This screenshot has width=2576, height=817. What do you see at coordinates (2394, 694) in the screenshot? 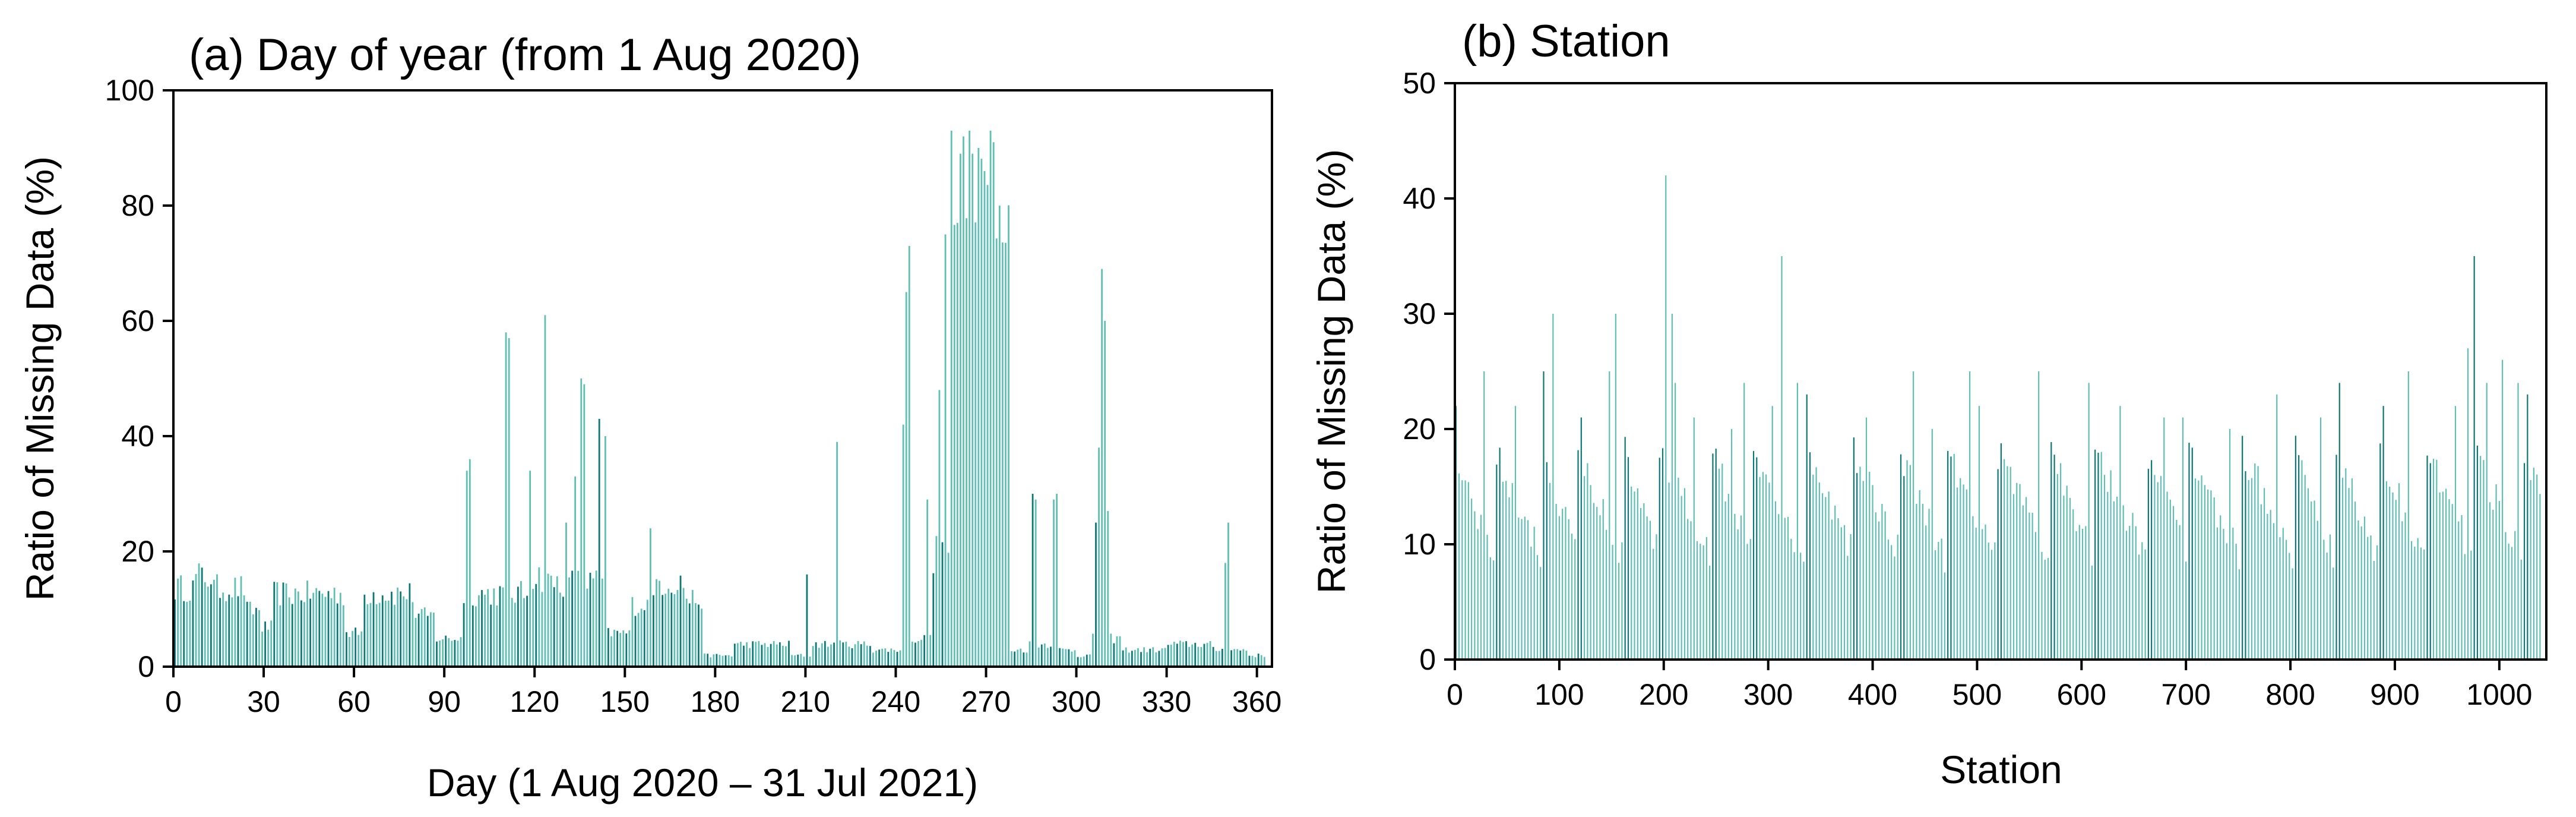
I see `panel-b-xtick-label: 900` at bounding box center [2394, 694].